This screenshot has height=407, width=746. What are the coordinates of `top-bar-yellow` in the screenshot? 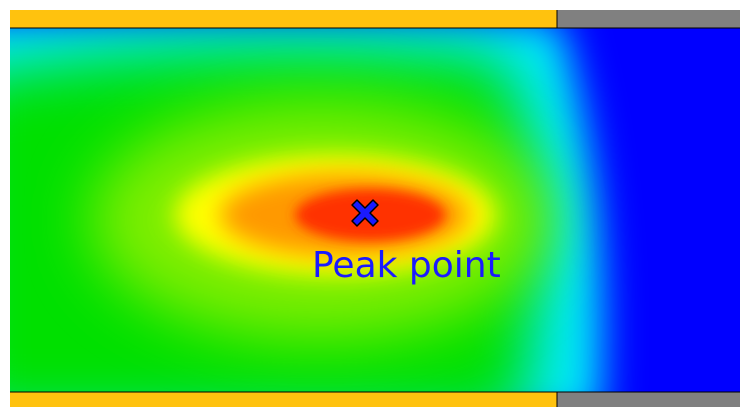 It's located at (283, 19).